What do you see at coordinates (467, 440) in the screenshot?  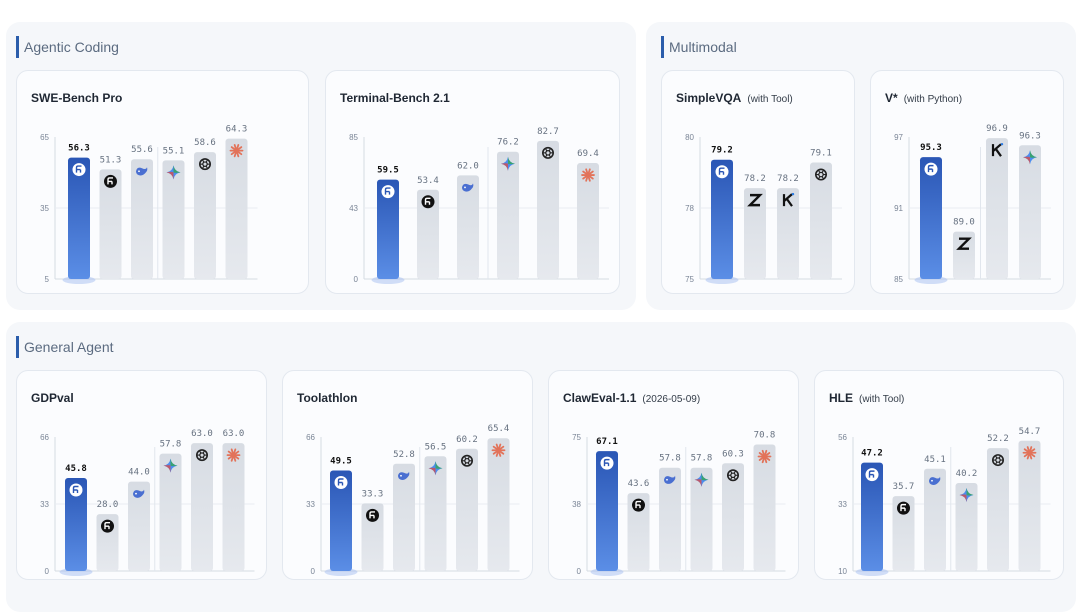 I see `data-label: 60.2` at bounding box center [467, 440].